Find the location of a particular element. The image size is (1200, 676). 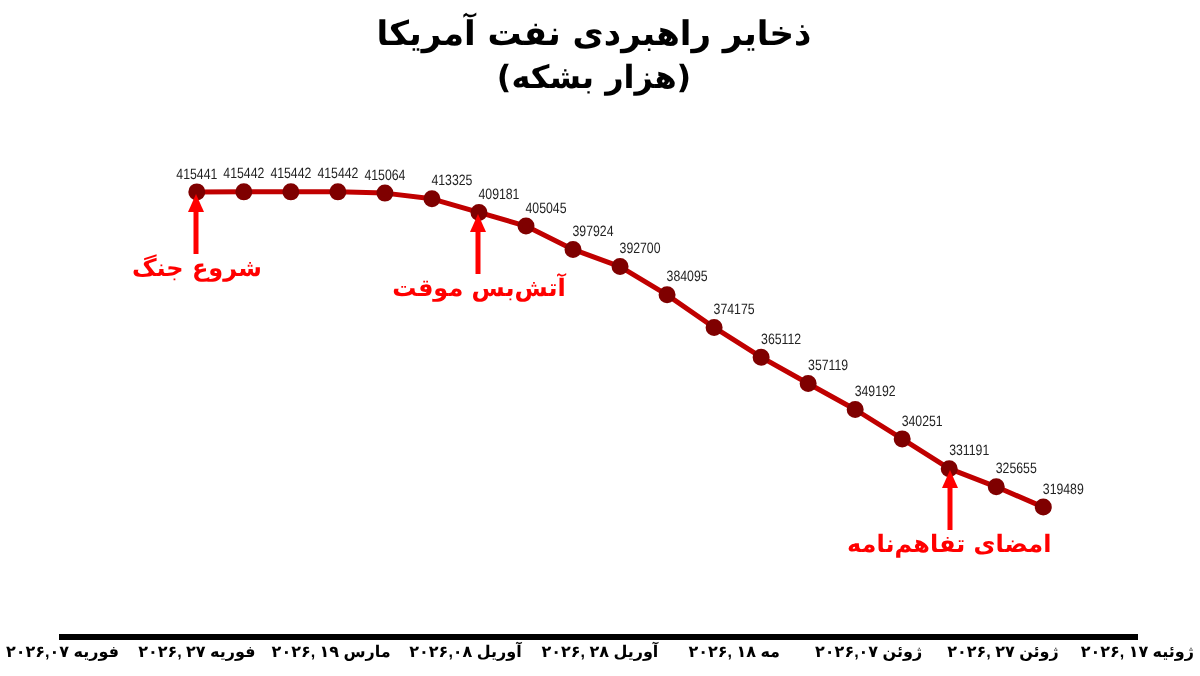

x-tick-label: ژوئن ۲۰۲۶,۰۷ is located at coordinates (869, 651).